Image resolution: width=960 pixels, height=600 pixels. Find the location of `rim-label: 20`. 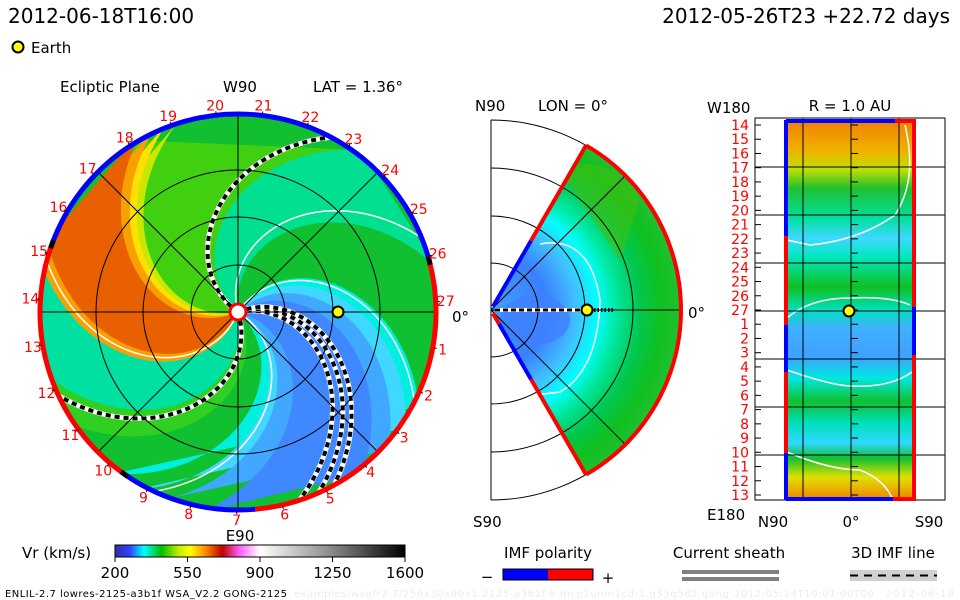

rim-label: 20 is located at coordinates (215, 106).